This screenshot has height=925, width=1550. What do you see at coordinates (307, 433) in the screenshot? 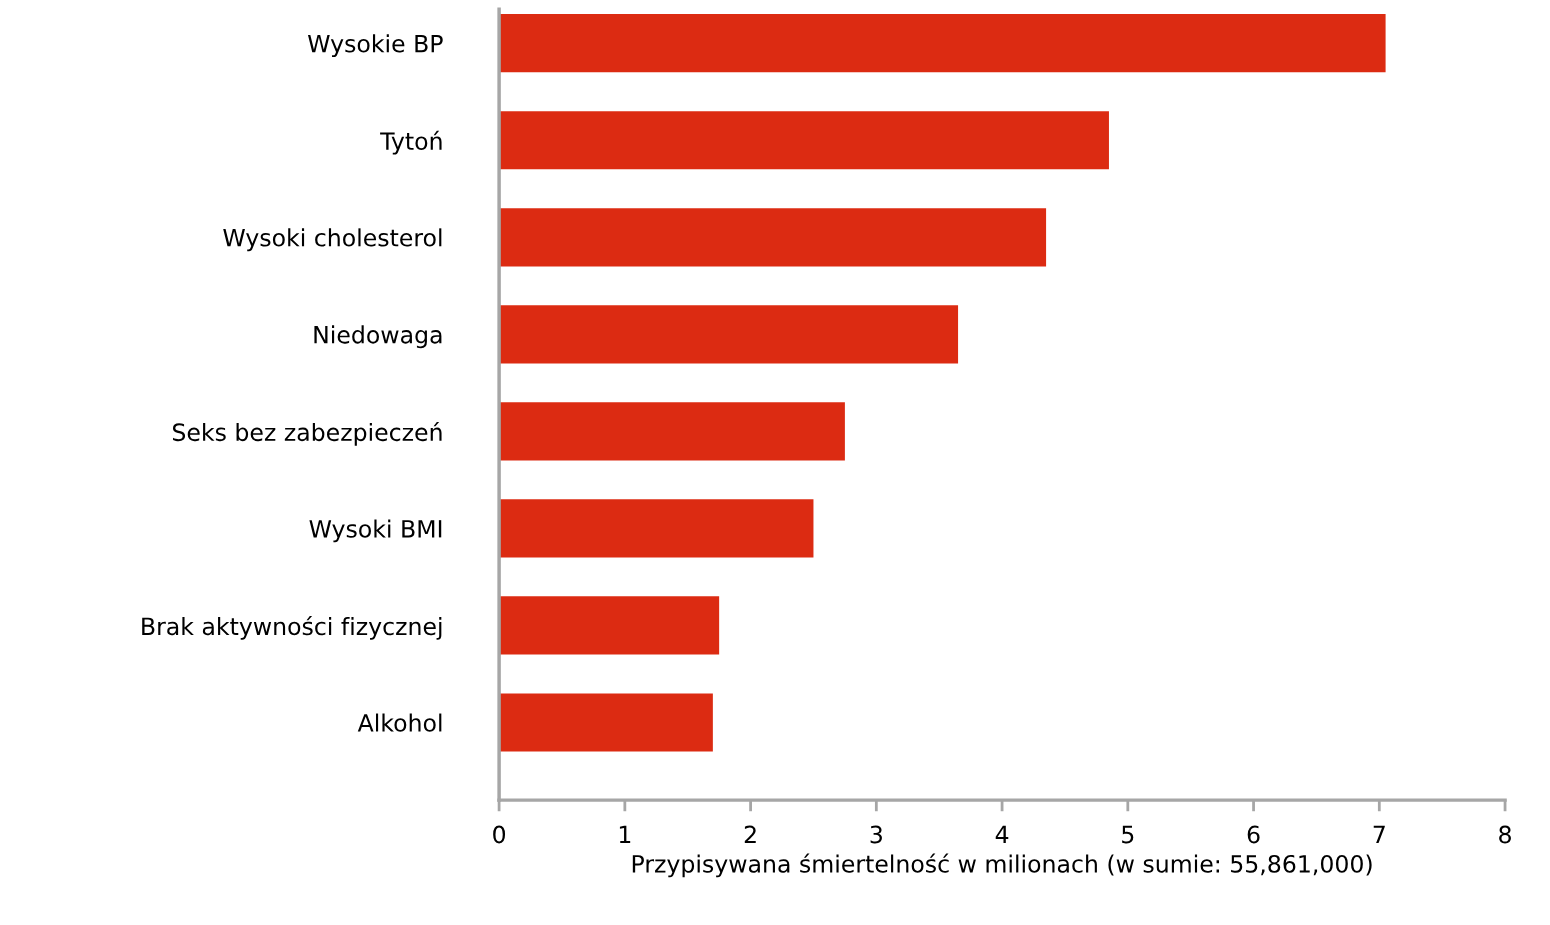
I see `y-tick-label: Seks bez zabezpieczeń` at bounding box center [307, 433].